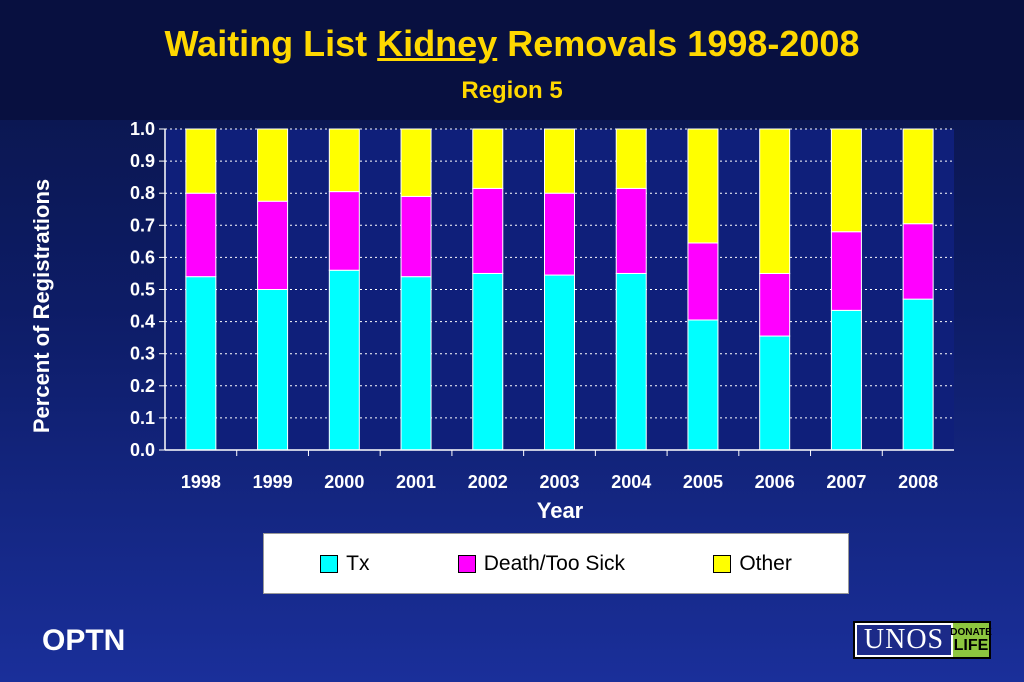 Image resolution: width=1024 pixels, height=682 pixels. Describe the element at coordinates (142, 354) in the screenshot. I see `y-tick-label: 0.3` at that location.